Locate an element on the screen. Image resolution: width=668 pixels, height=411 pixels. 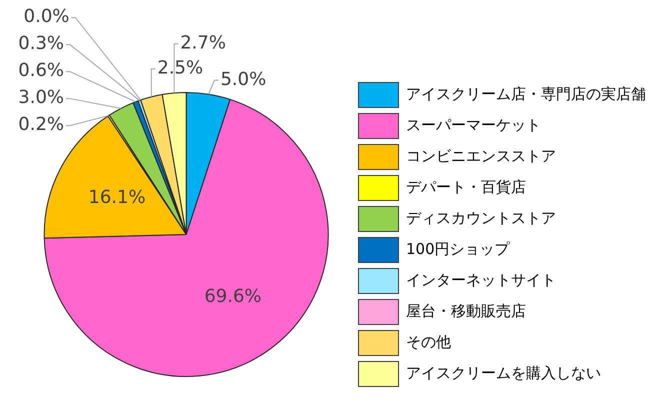
legend-label: アイスクリーム店・専門店の実店舗 is located at coordinates (526, 93).